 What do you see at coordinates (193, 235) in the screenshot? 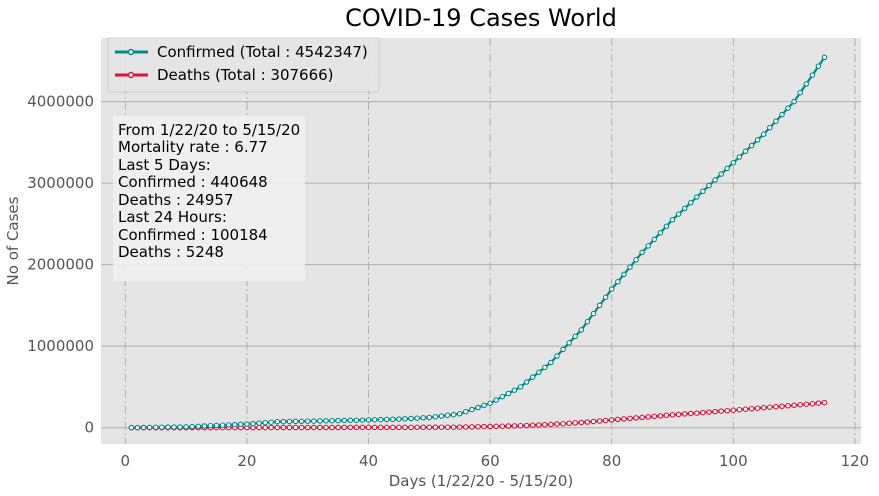
I see `annotation-line-6: Confirmed : 100184` at bounding box center [193, 235].